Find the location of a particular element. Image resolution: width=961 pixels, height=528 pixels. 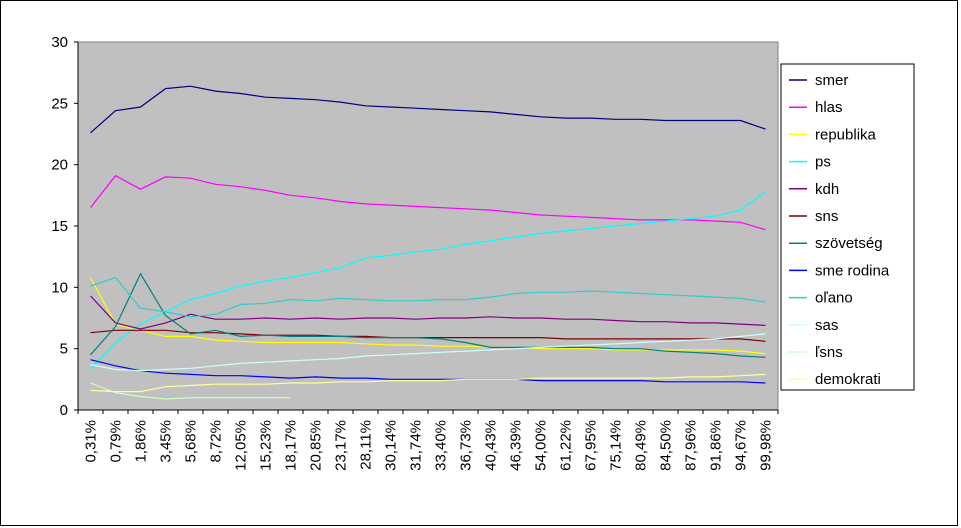

x-tick-label: 67,95% is located at coordinates (591, 445).